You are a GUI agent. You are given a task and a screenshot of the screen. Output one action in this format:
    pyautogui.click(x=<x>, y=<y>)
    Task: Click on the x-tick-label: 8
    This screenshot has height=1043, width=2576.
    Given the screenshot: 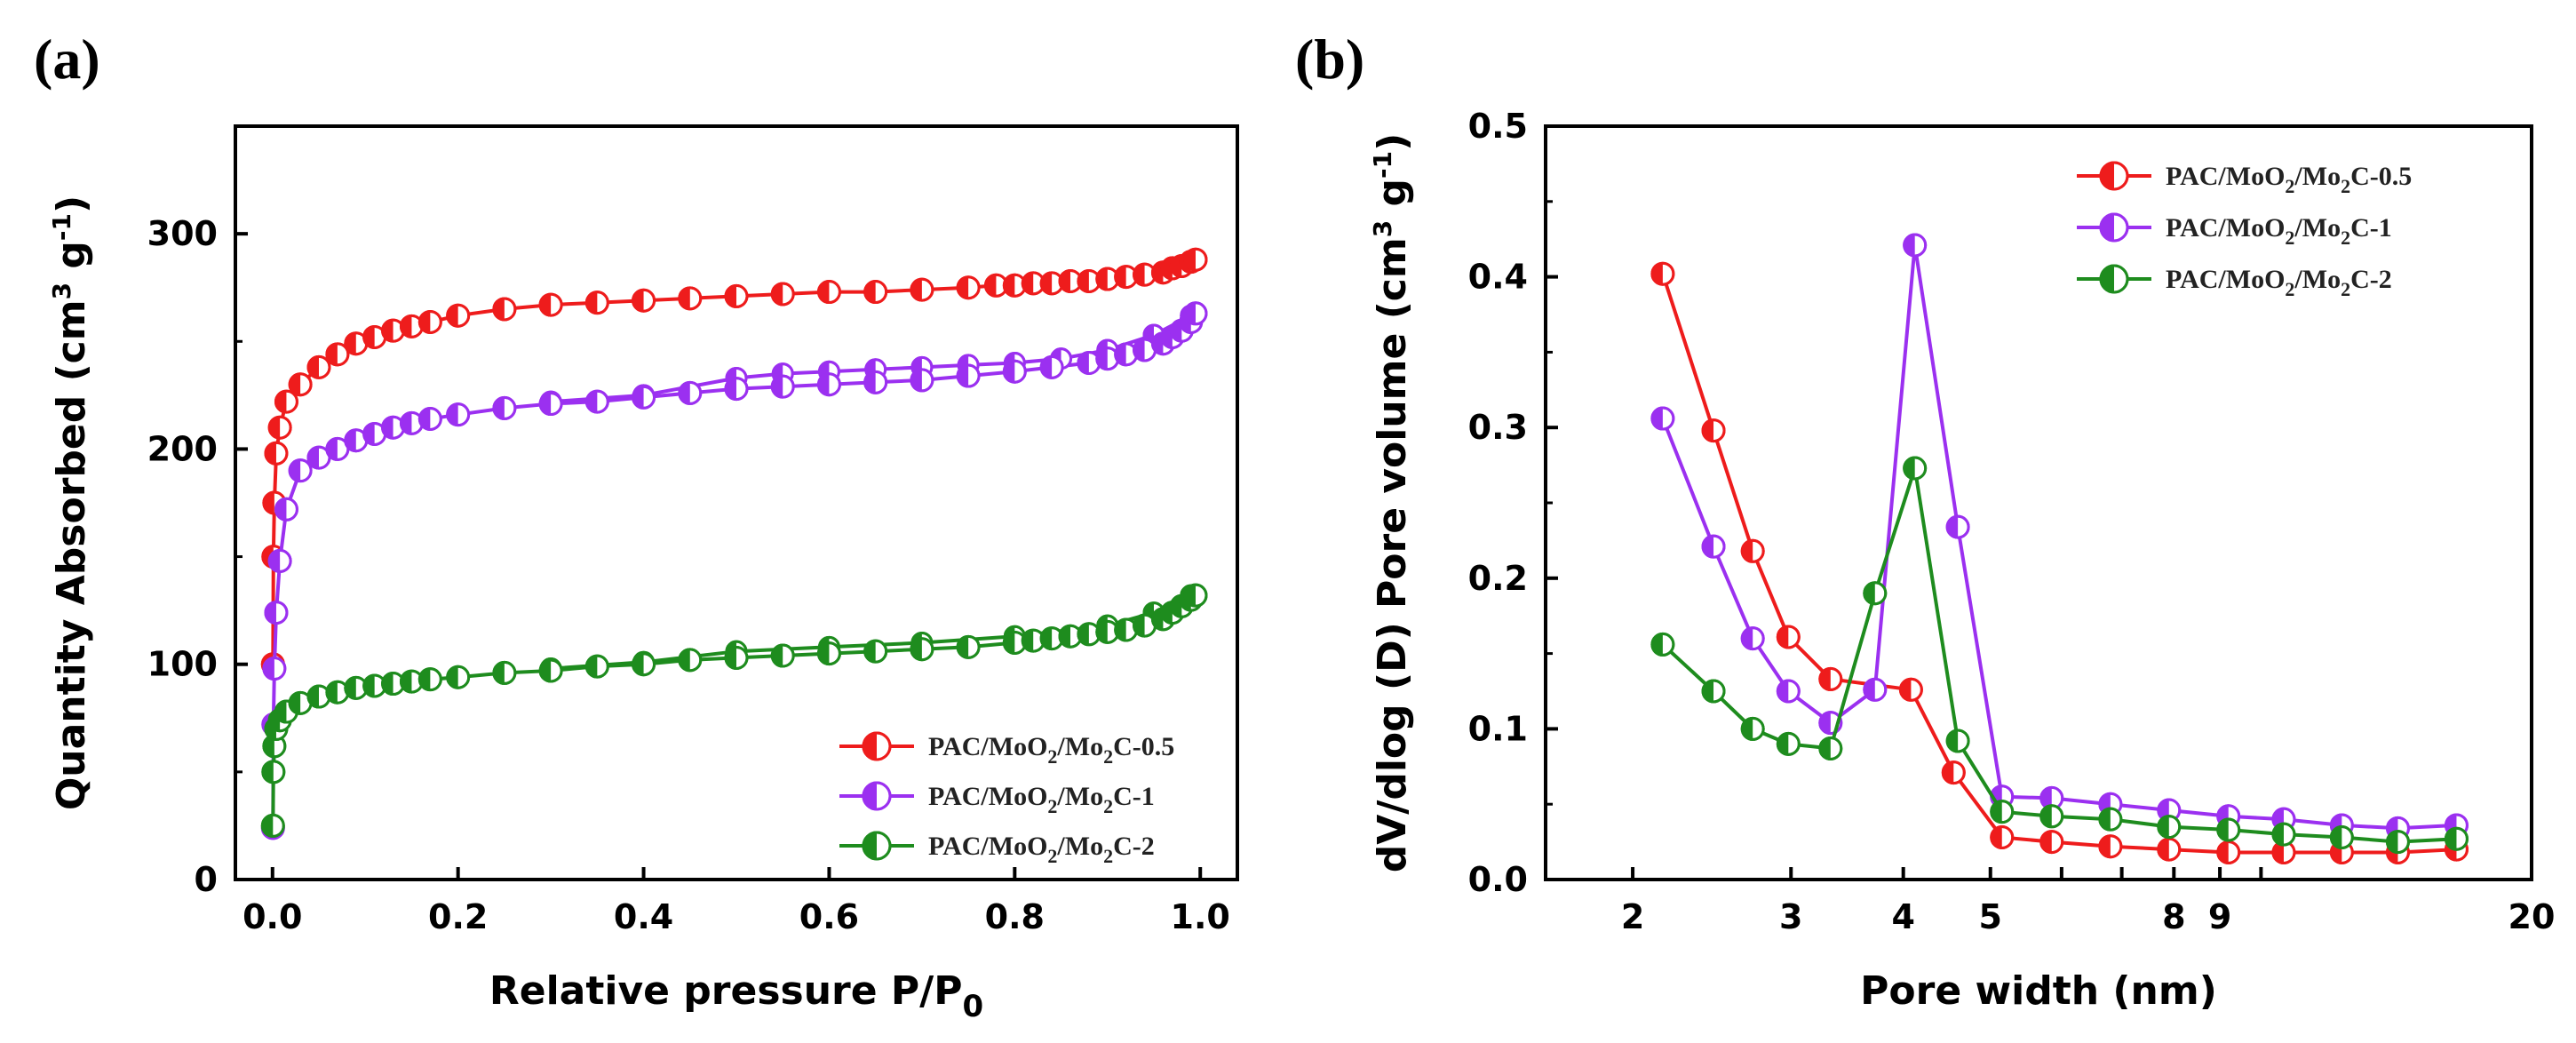 What is the action you would take?
    pyautogui.click(x=2173, y=916)
    